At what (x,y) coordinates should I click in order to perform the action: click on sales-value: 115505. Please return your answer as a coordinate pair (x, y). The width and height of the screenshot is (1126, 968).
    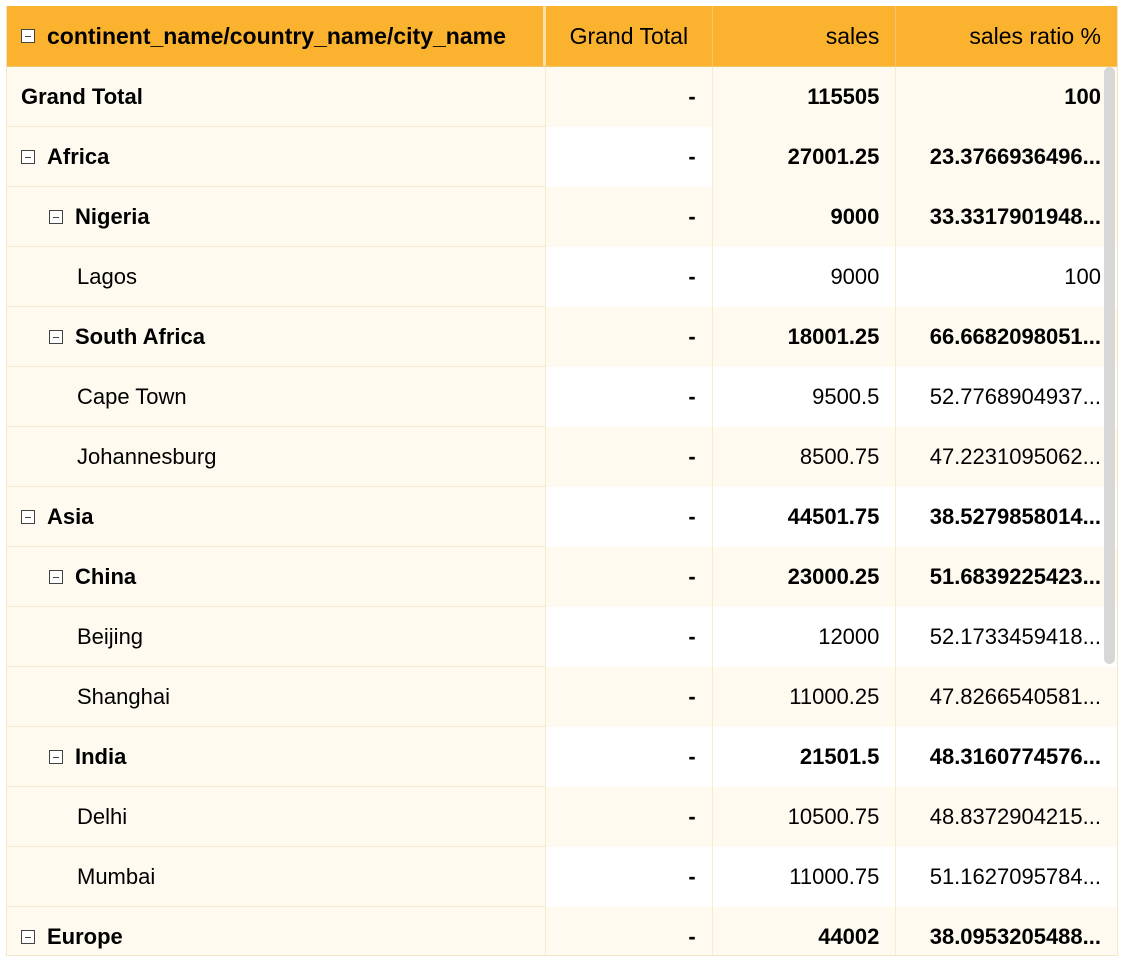
    Looking at the image, I should click on (843, 96).